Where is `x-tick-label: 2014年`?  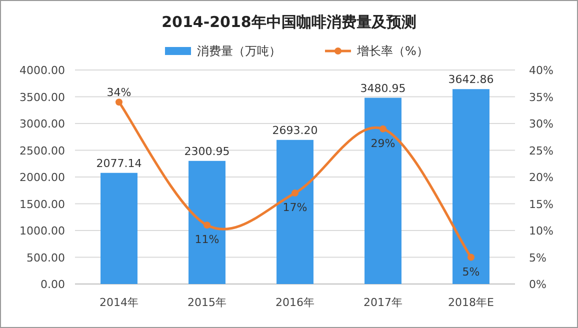 x-tick-label: 2014年 is located at coordinates (119, 302).